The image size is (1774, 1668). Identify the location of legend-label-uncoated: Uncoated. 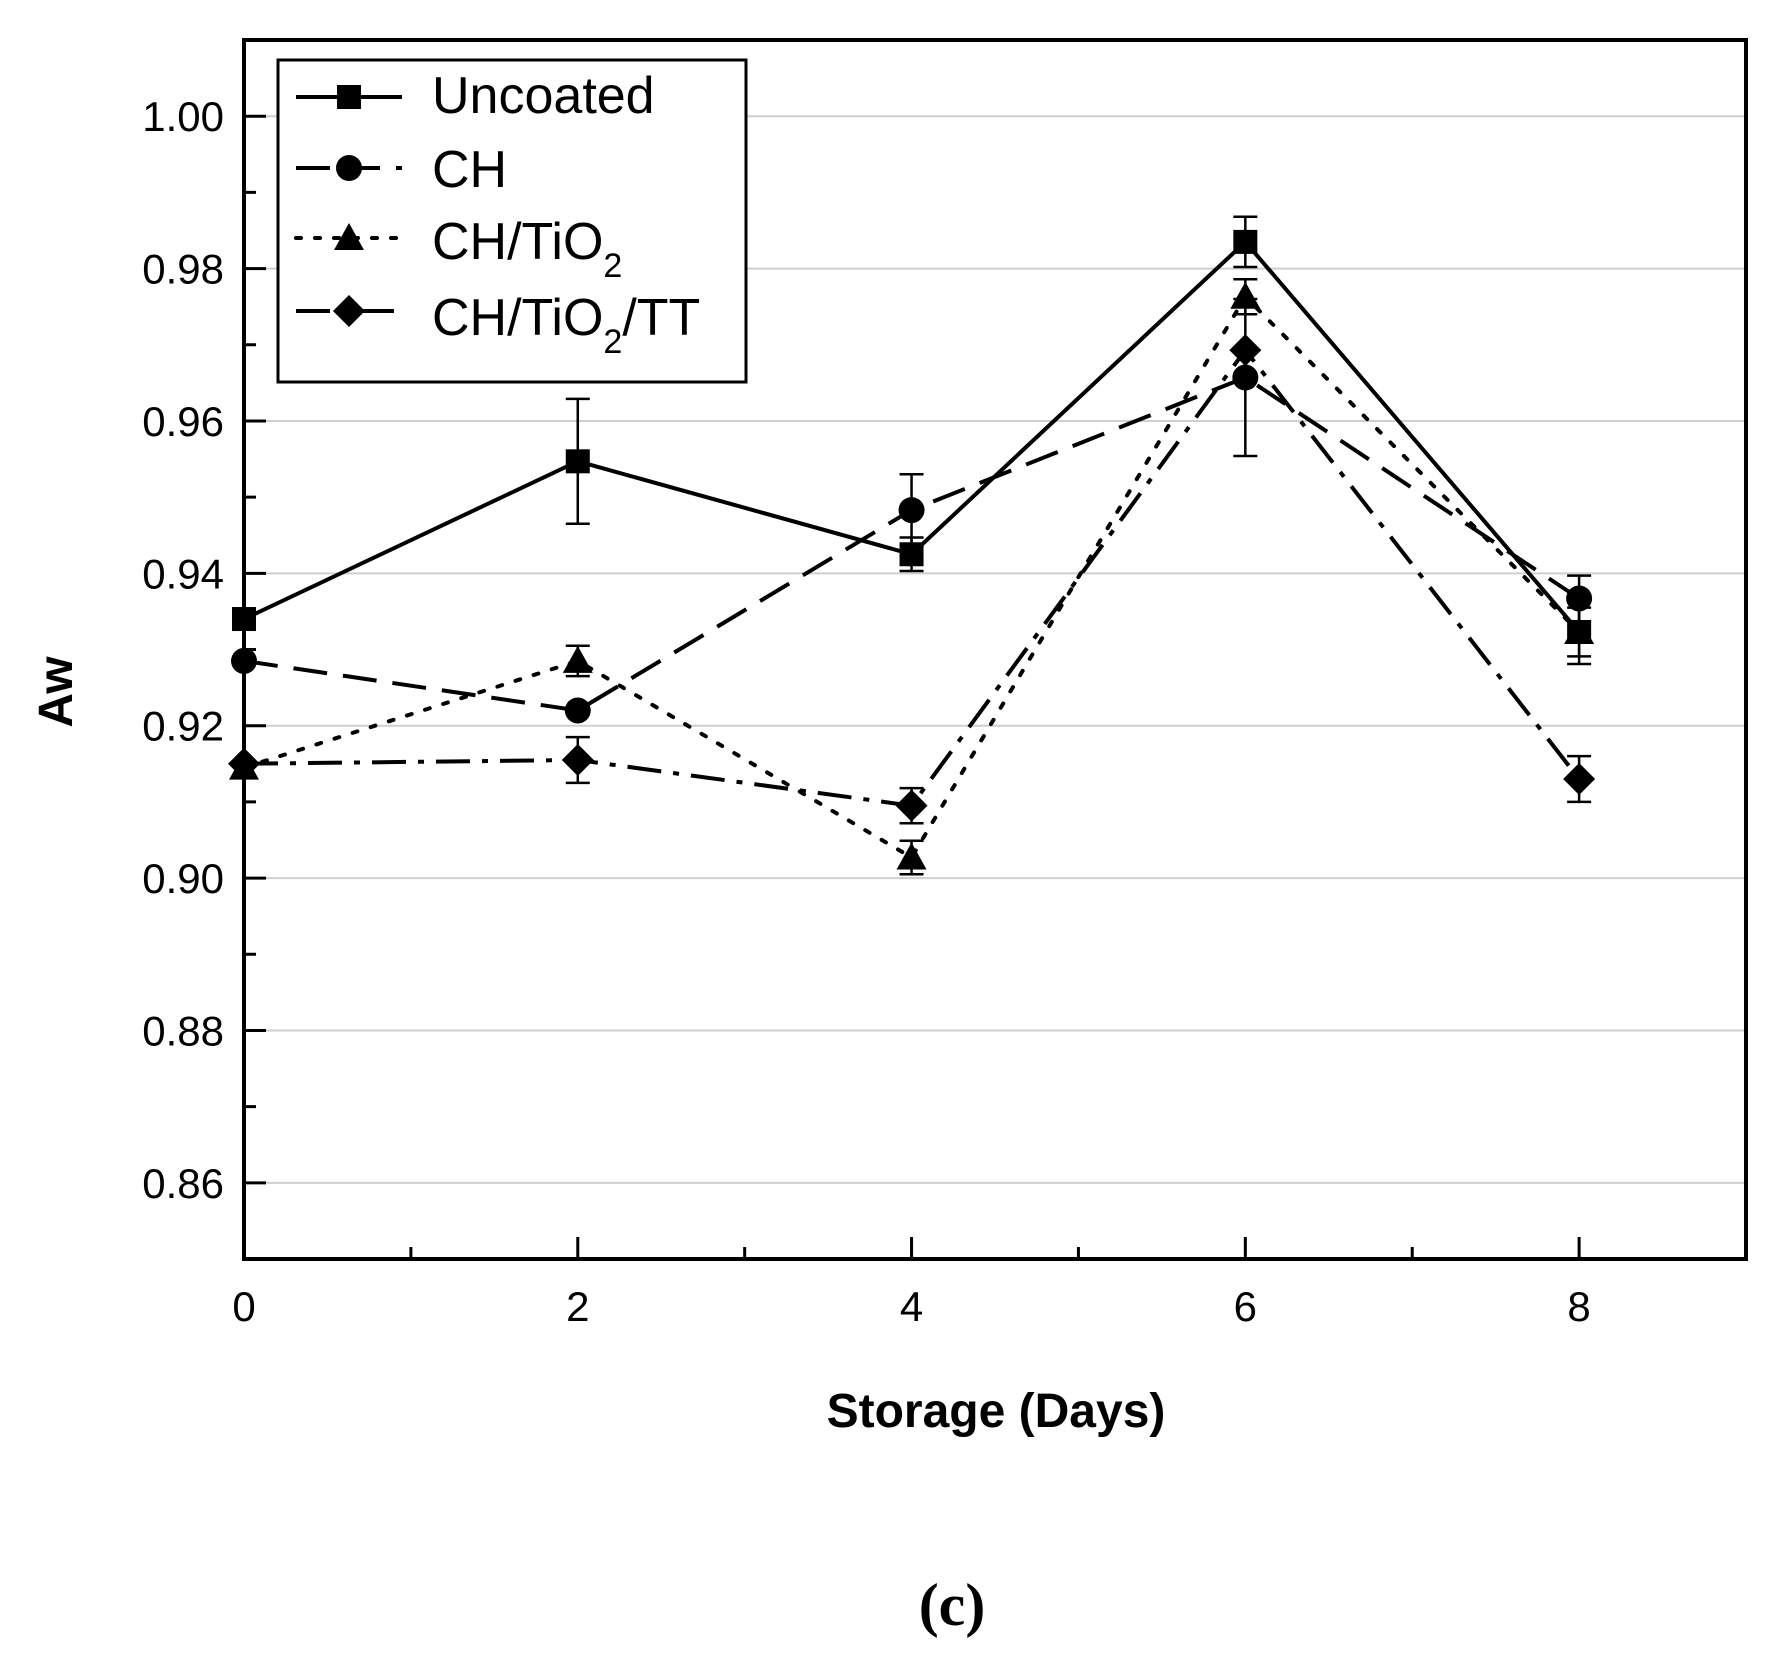
(543, 96).